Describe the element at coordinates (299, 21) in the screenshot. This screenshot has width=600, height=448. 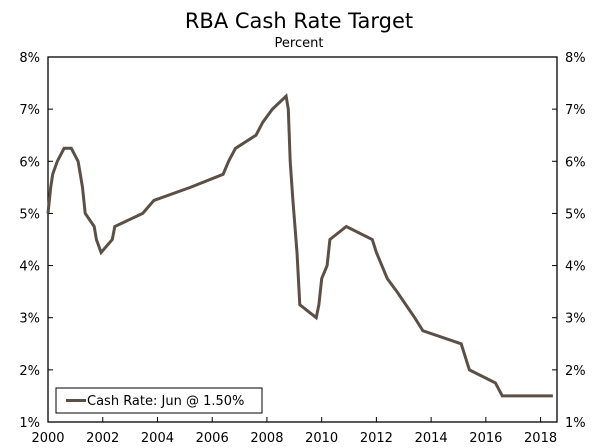
I see `chart-title: RBA Cash Rate Target` at that location.